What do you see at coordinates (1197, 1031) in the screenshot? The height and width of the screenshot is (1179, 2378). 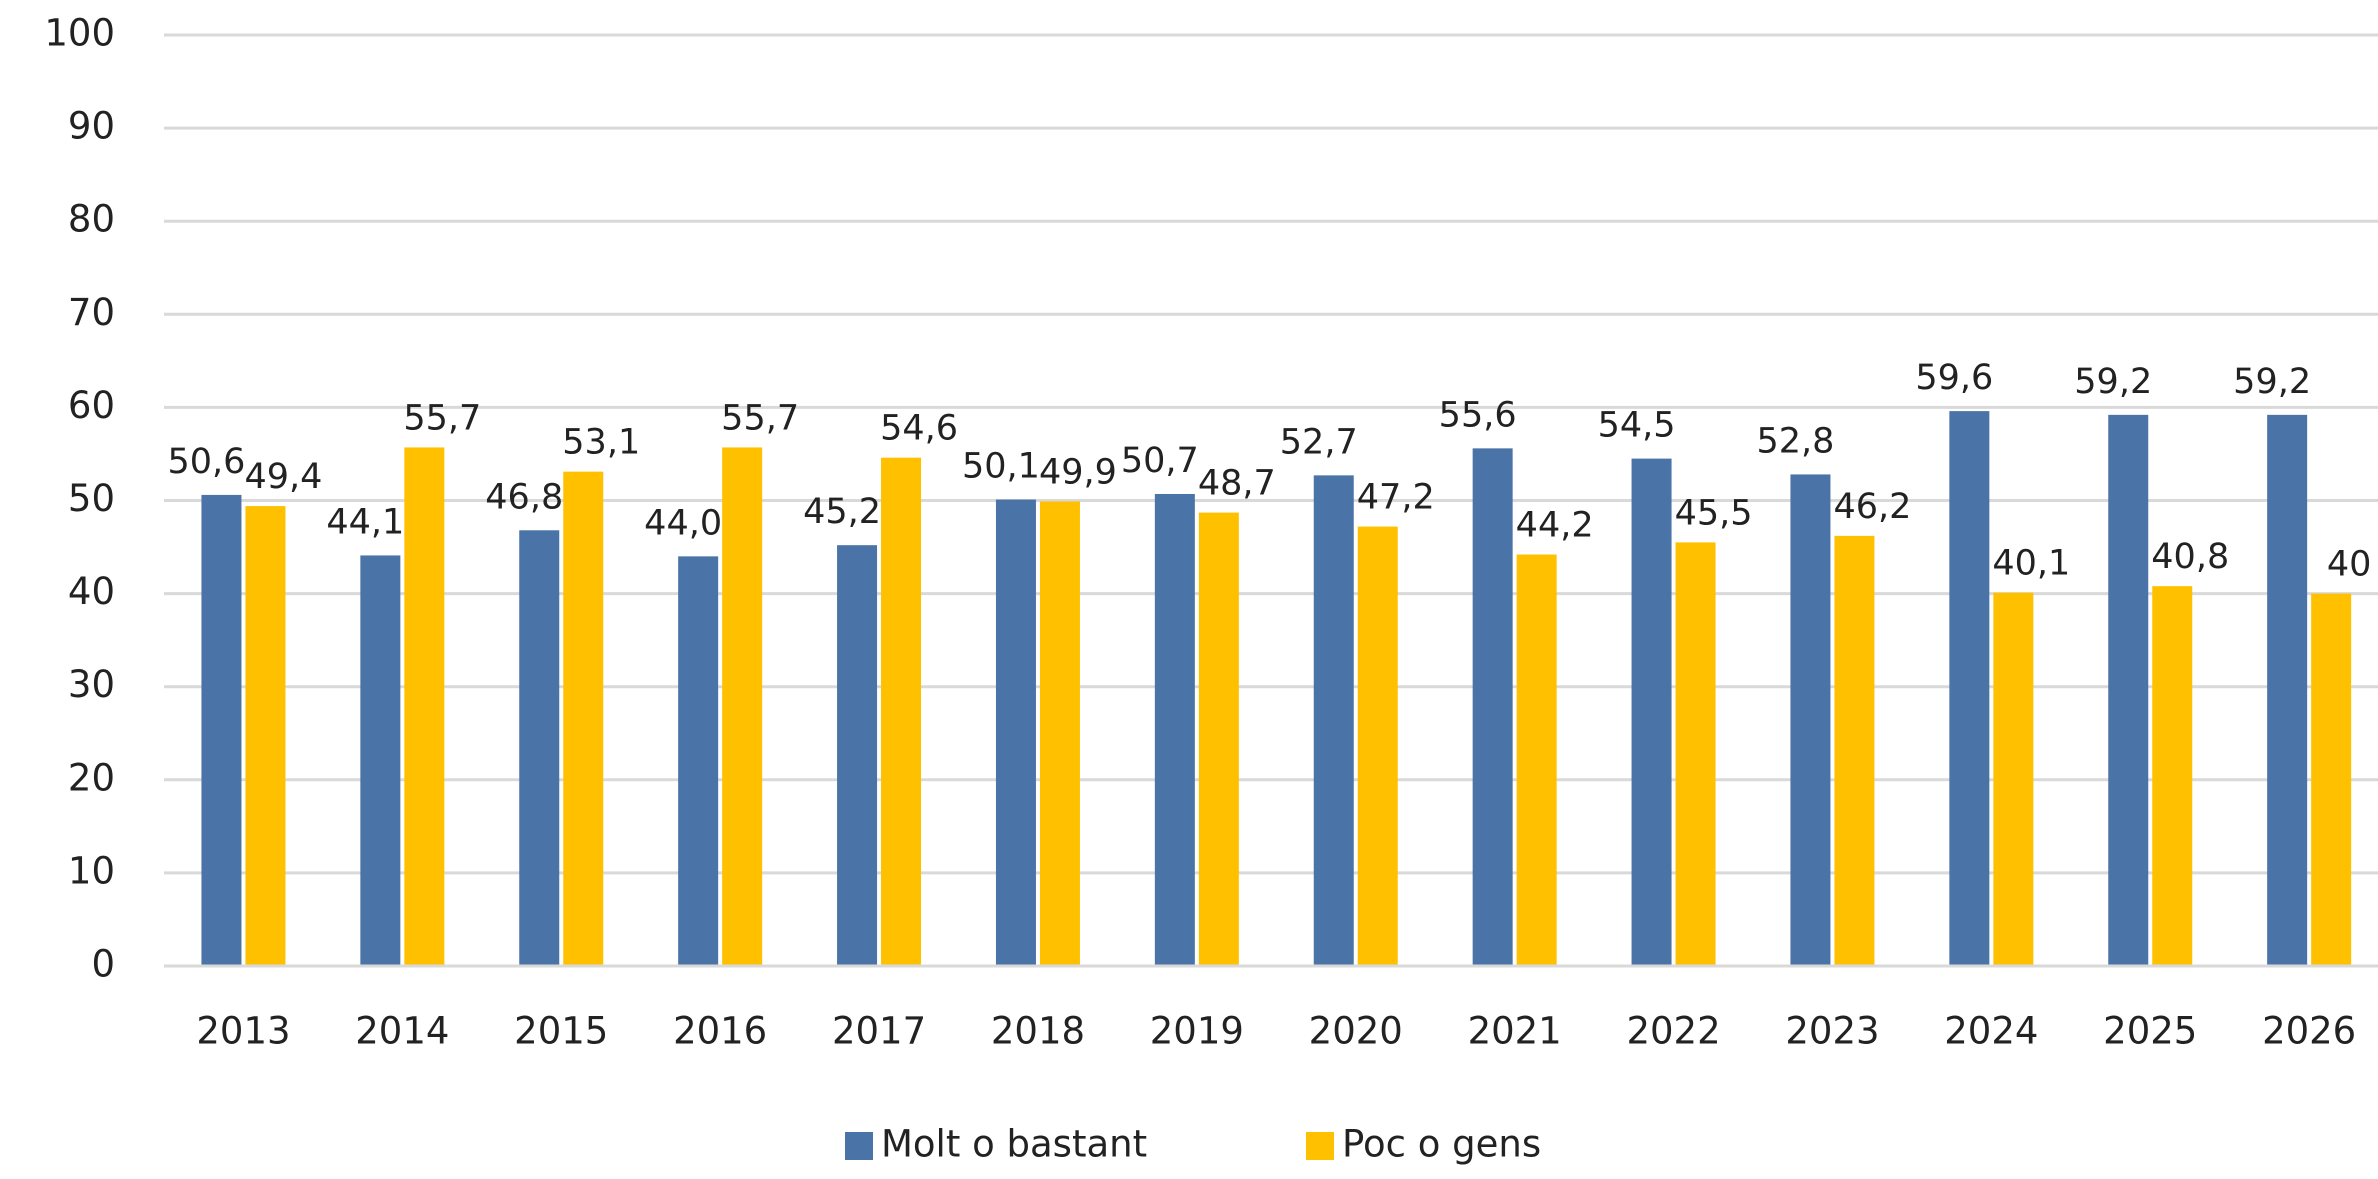 I see `x-tick-label: 2019` at bounding box center [1197, 1031].